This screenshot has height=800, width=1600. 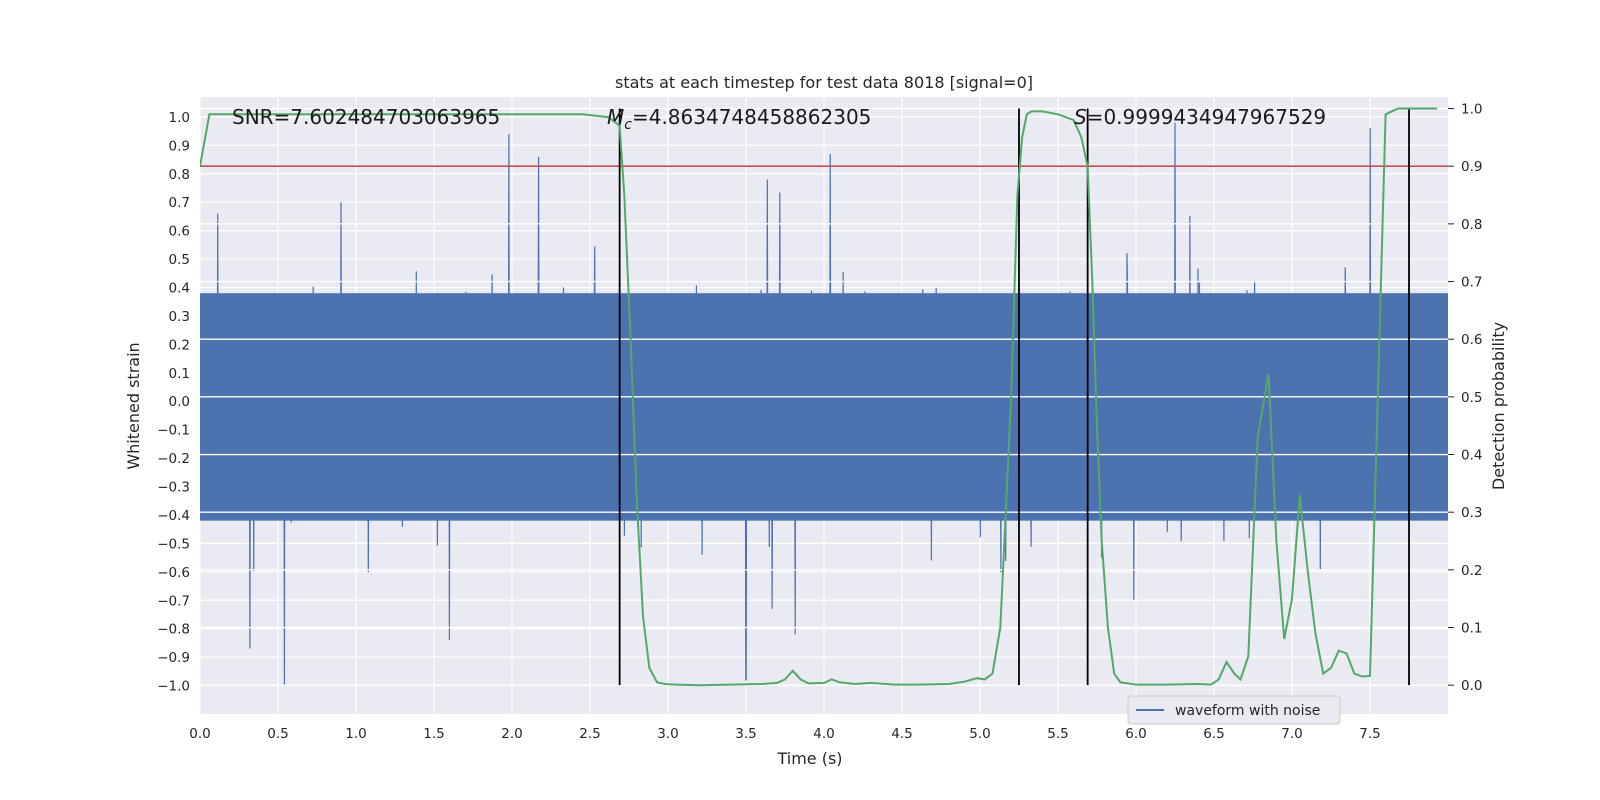 What do you see at coordinates (1213, 734) in the screenshot?
I see `x-tick-label: 6.5` at bounding box center [1213, 734].